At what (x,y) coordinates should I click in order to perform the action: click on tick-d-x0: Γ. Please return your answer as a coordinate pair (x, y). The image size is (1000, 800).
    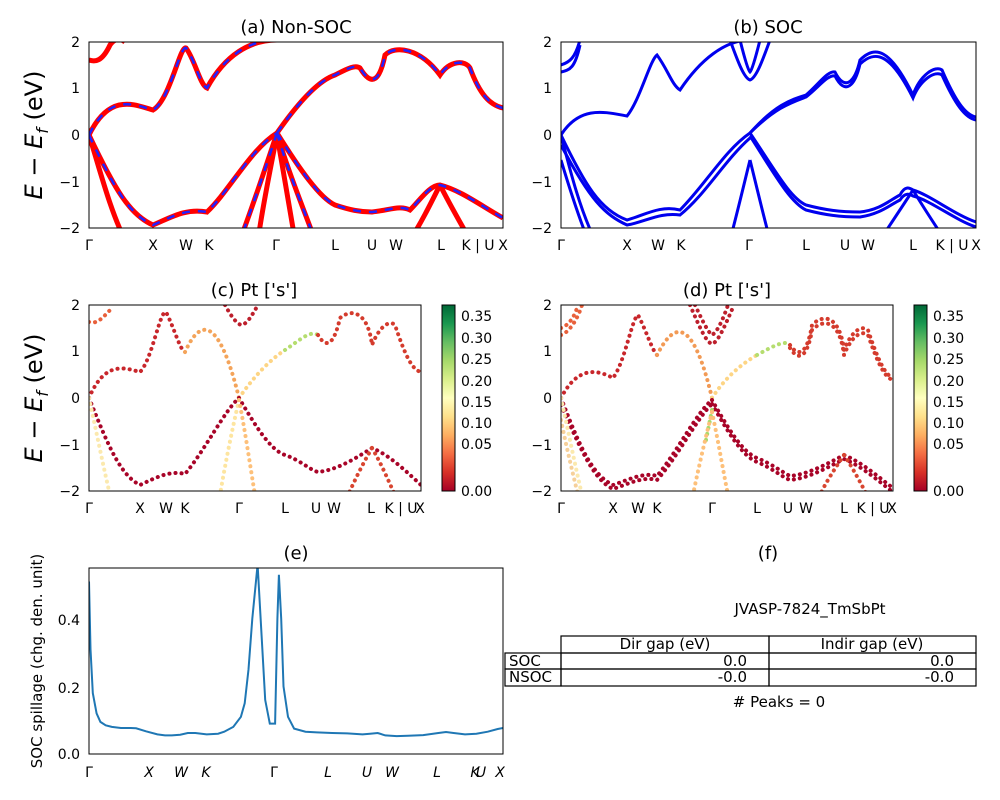
    Looking at the image, I should click on (561, 509).